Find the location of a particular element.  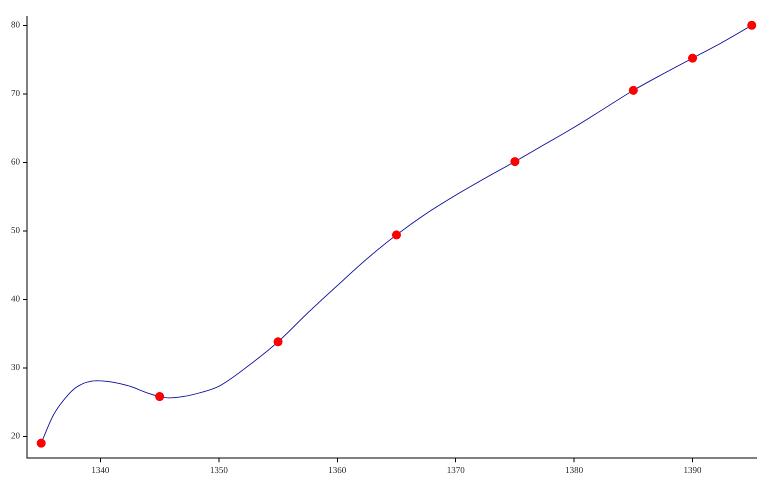

y-tick-label: 50 is located at coordinates (15, 230).